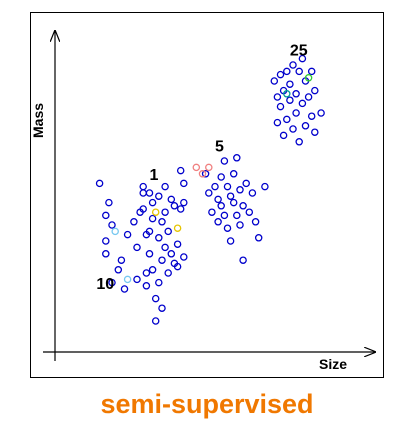 The width and height of the screenshot is (414, 428). I want to click on cluster-label: 5, so click(219, 146).